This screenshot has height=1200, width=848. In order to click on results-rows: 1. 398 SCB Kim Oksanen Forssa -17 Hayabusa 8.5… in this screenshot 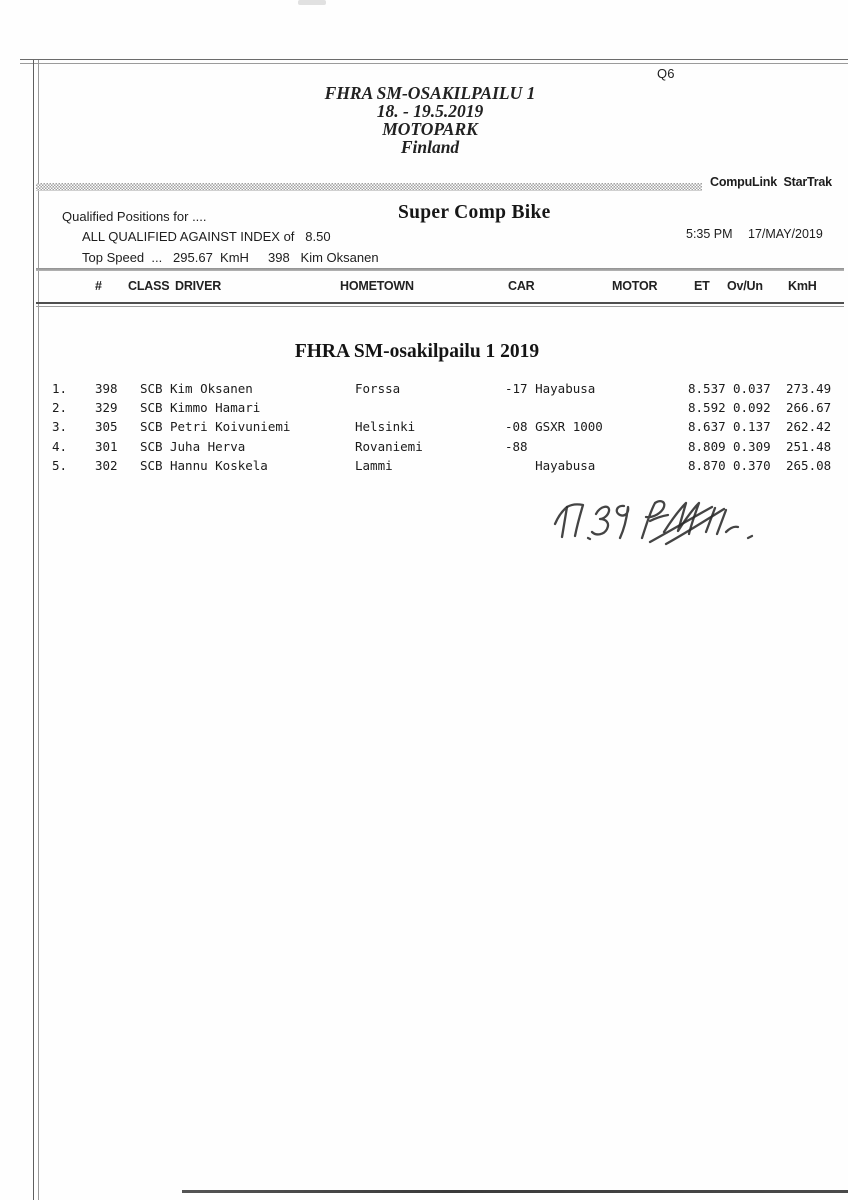, I will do `click(424, 427)`.